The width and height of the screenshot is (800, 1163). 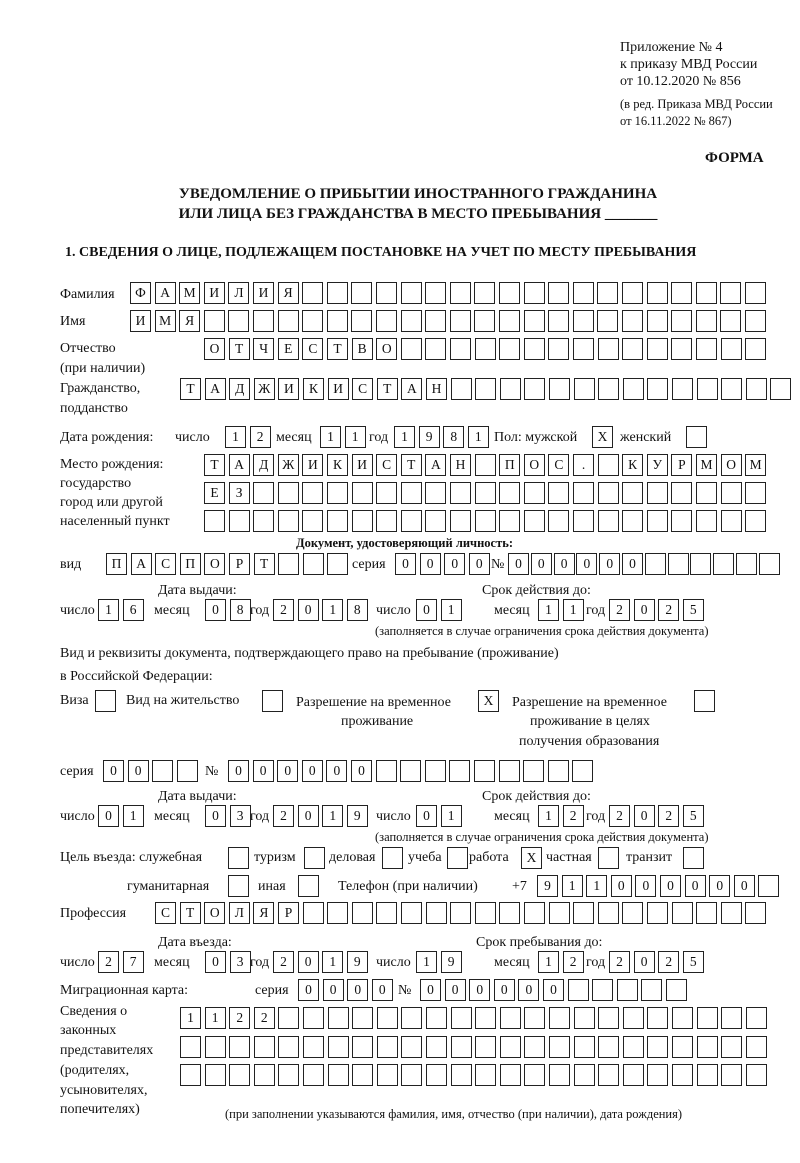 I want to click on char-cell: А, so click(x=141, y=564).